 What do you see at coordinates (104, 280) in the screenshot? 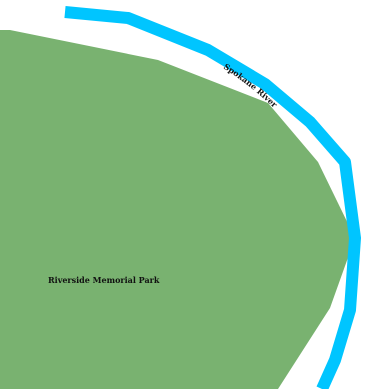
I see `park-label: Riverside Memorial Park` at bounding box center [104, 280].